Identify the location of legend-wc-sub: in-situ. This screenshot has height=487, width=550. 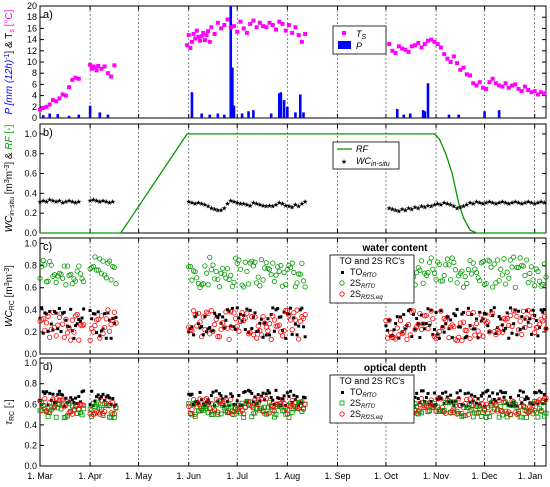
(380, 164).